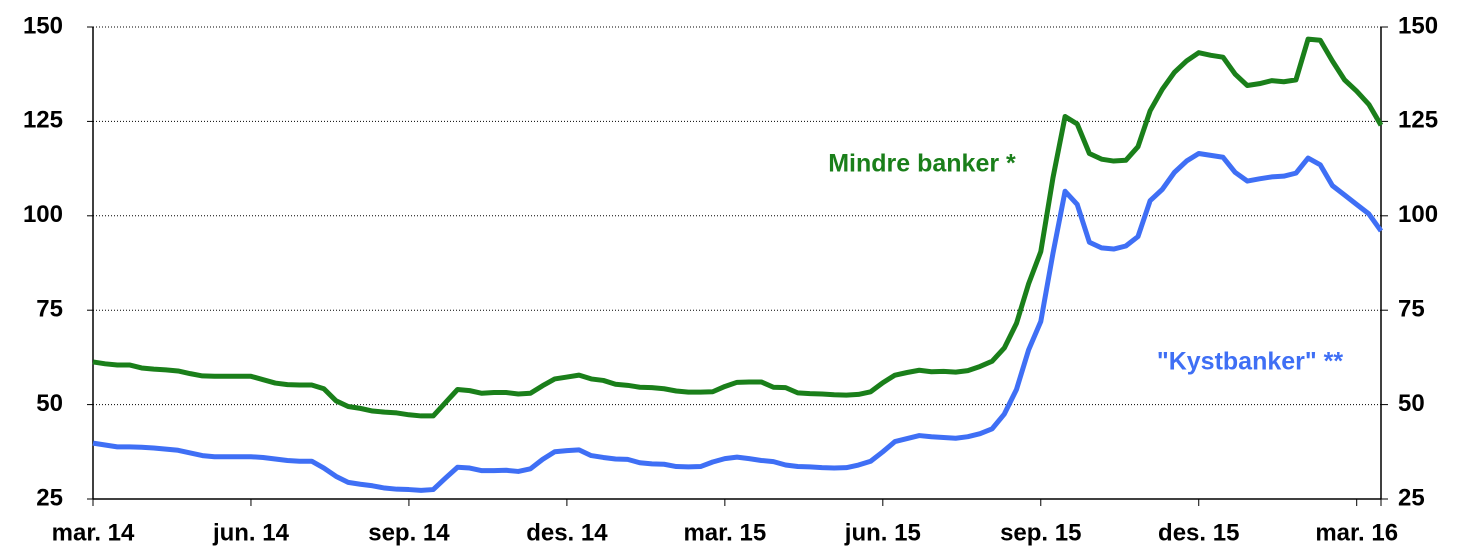 The height and width of the screenshot is (552, 1466). I want to click on x-tick-label: jun. 15, so click(882, 532).